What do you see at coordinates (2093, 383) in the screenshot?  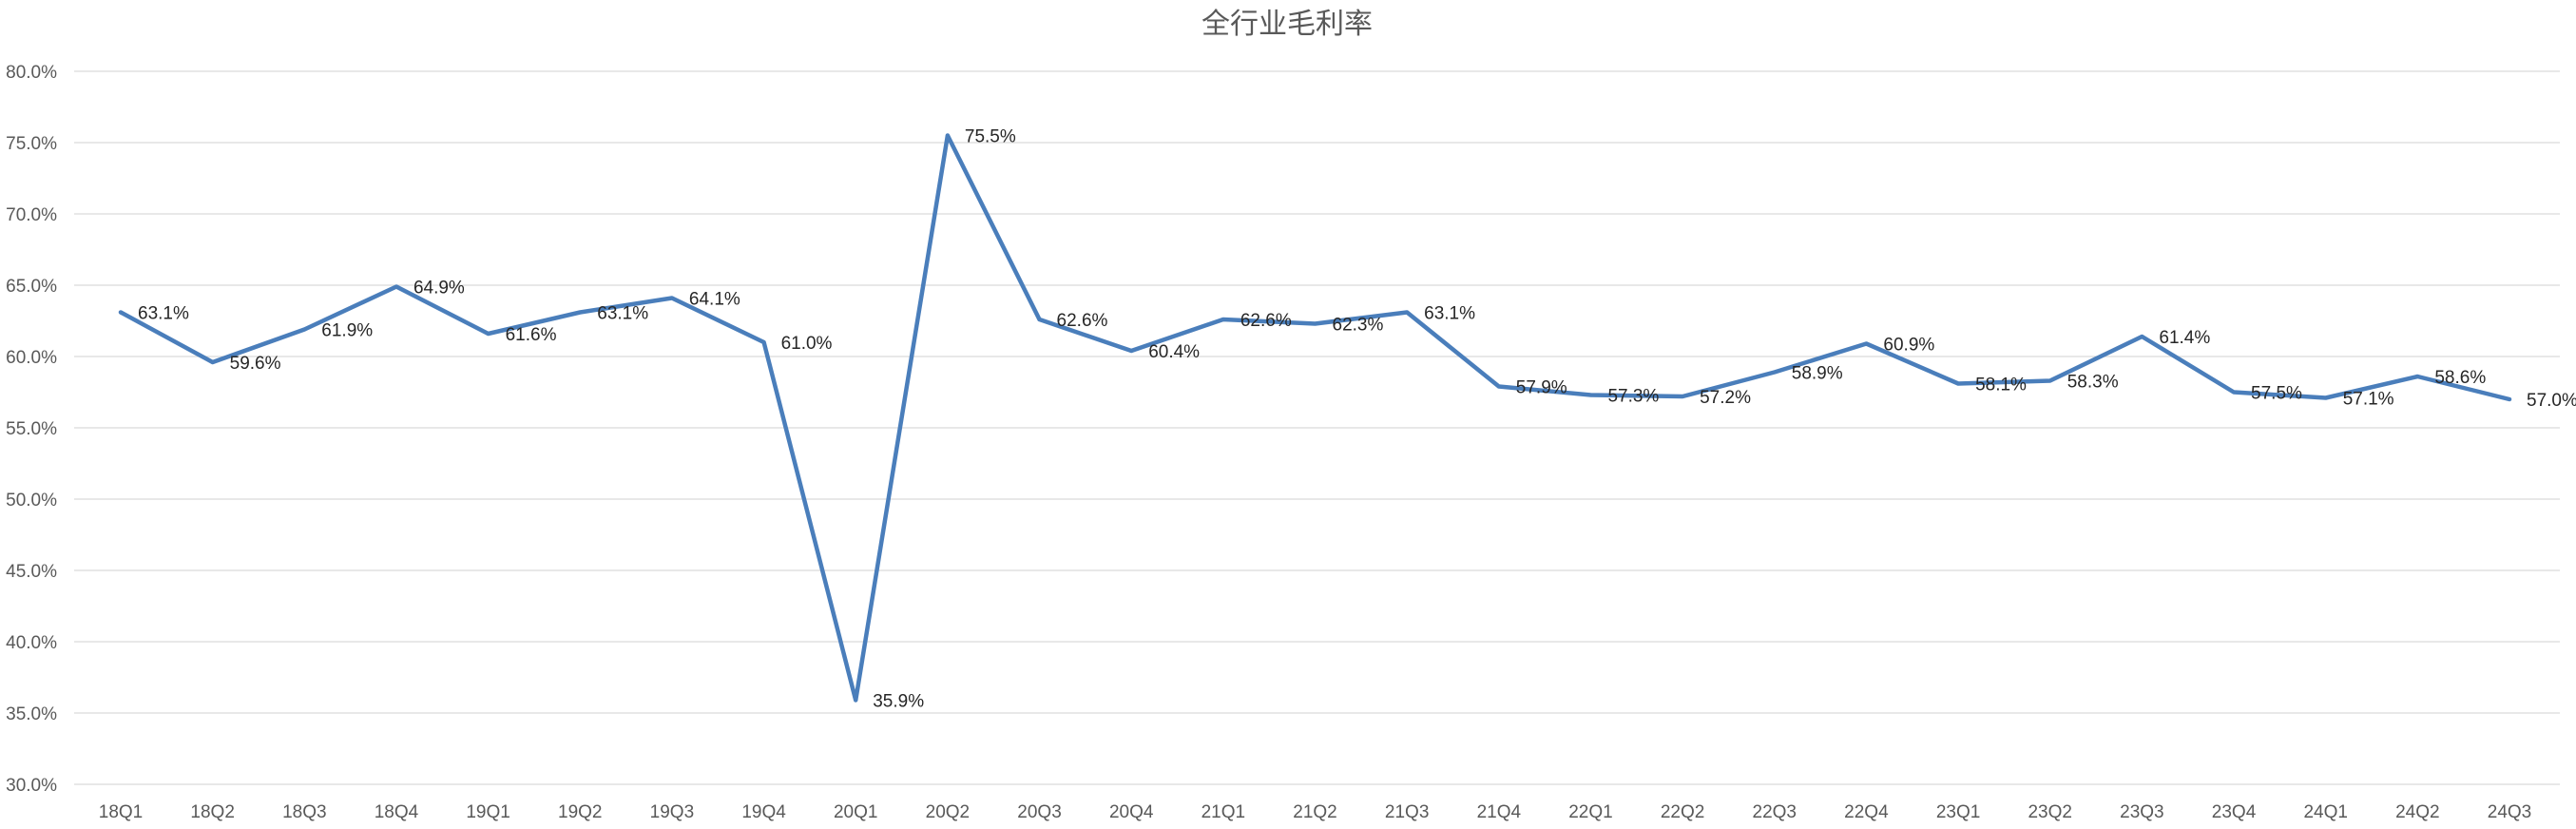 I see `data-label: 58.3%` at bounding box center [2093, 383].